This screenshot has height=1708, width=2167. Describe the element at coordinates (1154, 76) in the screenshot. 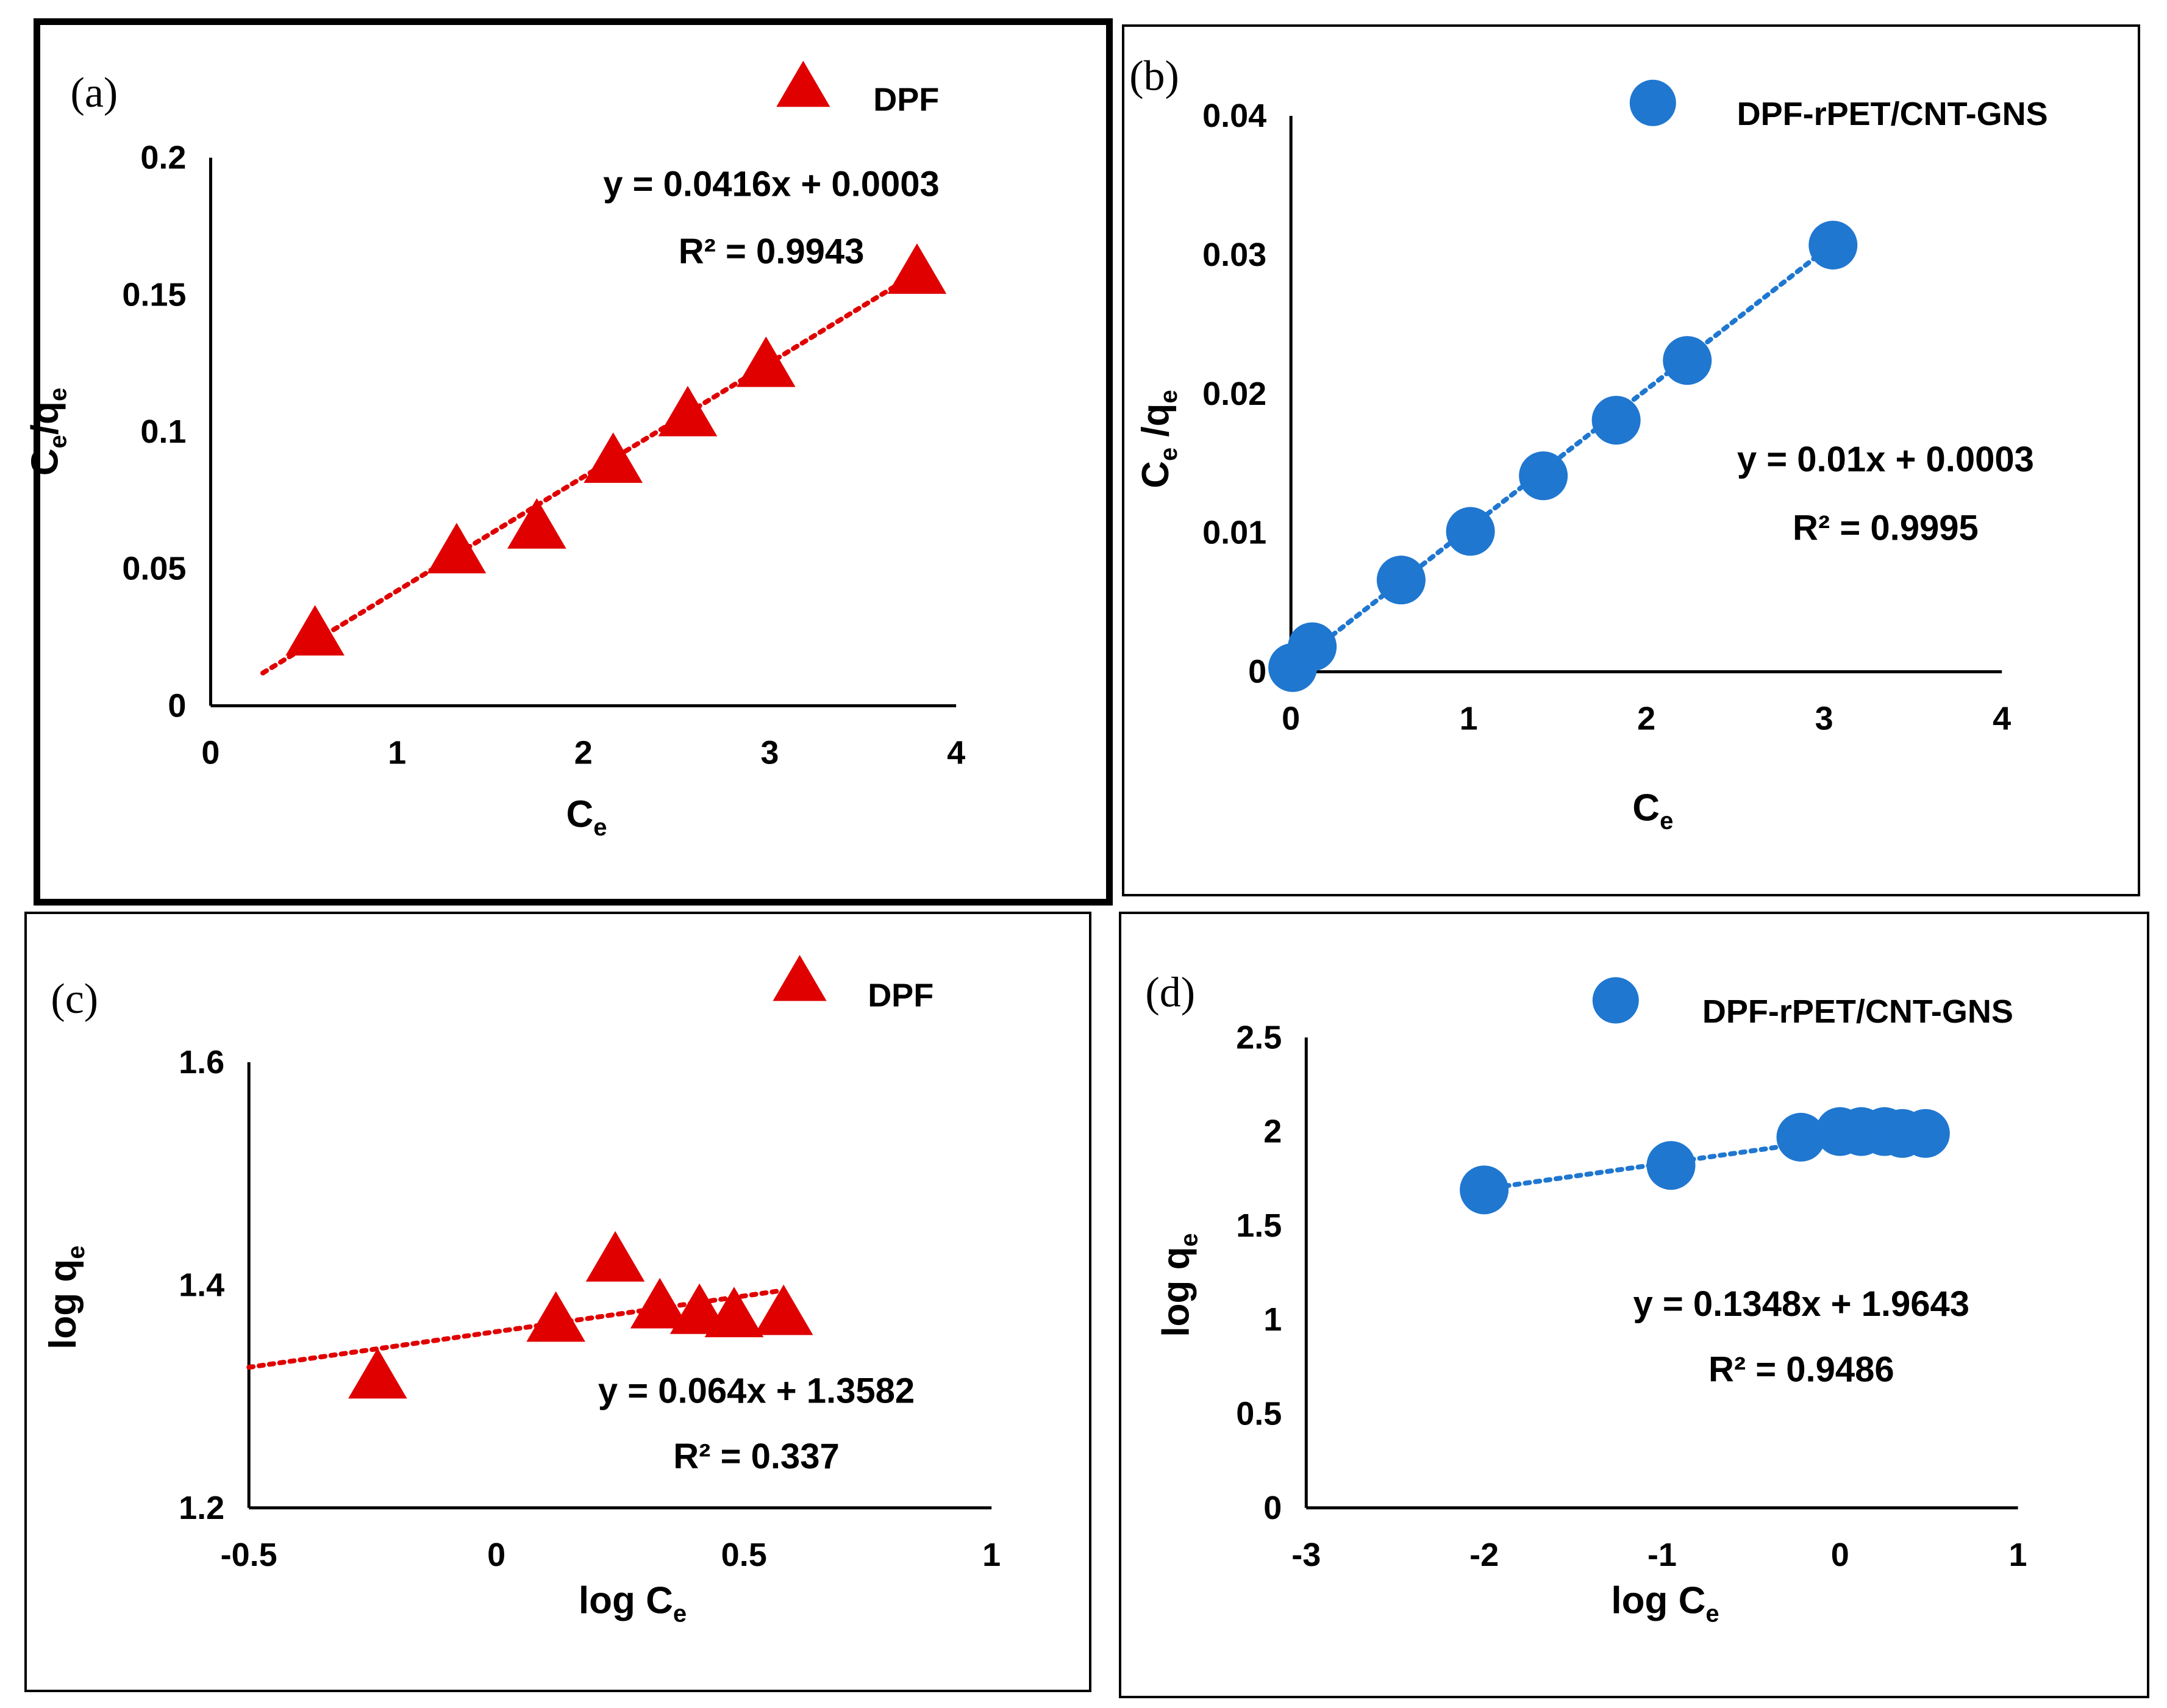

I see `panel-label: (b)` at that location.